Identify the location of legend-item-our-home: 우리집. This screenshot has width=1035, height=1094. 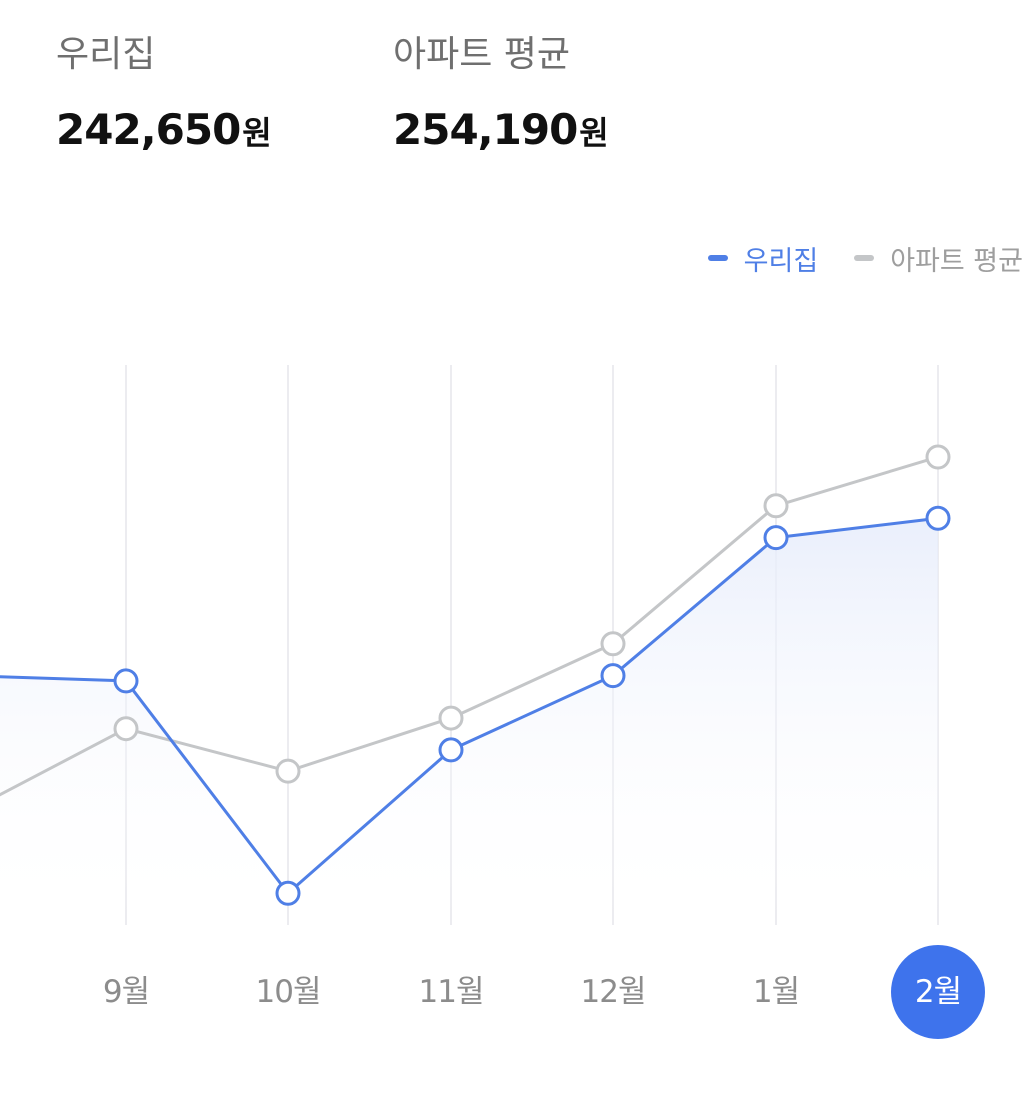
(763, 258).